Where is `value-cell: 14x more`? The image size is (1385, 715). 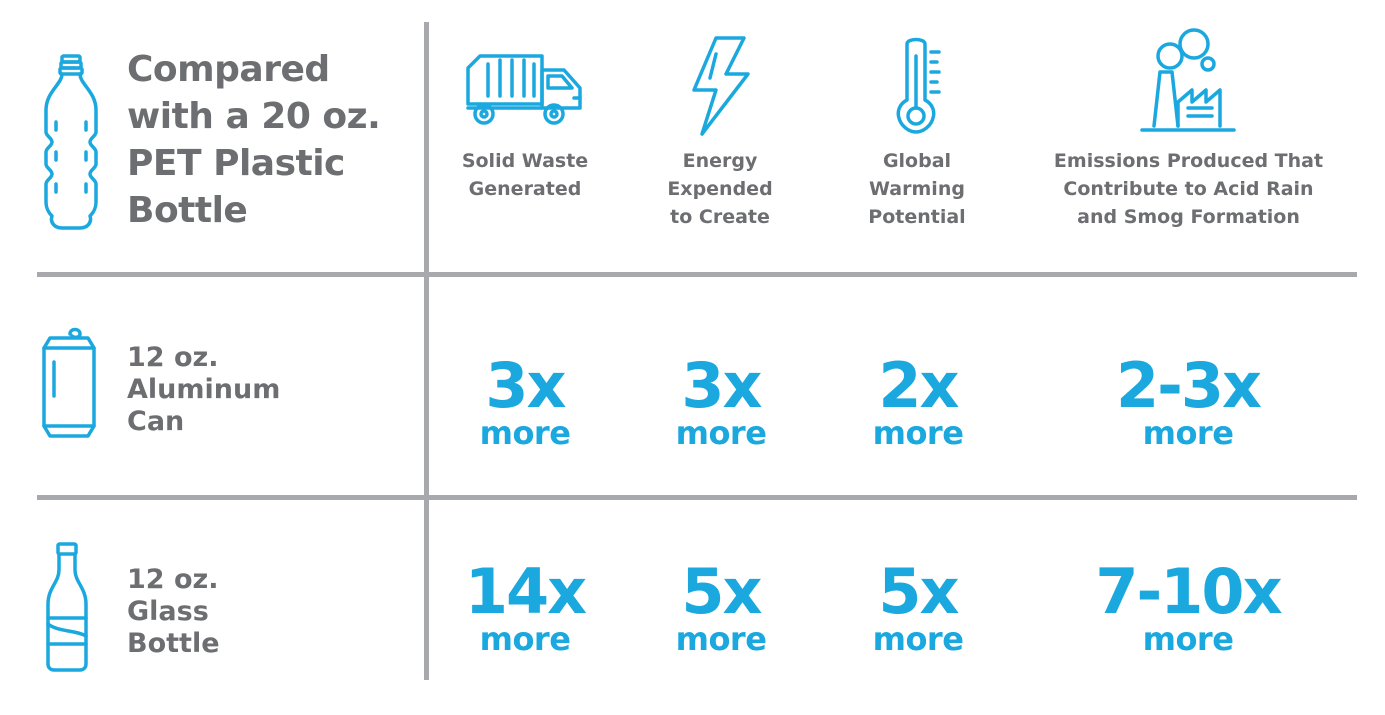
value-cell: 14x more is located at coordinates (525, 606).